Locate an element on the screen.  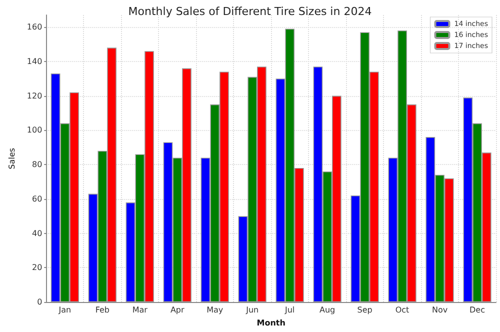
y-tick-label: 20 is located at coordinates (37, 267).